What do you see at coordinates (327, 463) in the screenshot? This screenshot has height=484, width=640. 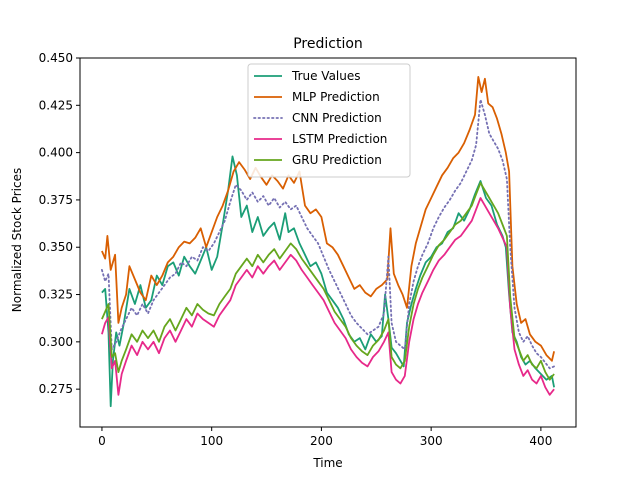 I see `x-axis-label: Time` at bounding box center [327, 463].